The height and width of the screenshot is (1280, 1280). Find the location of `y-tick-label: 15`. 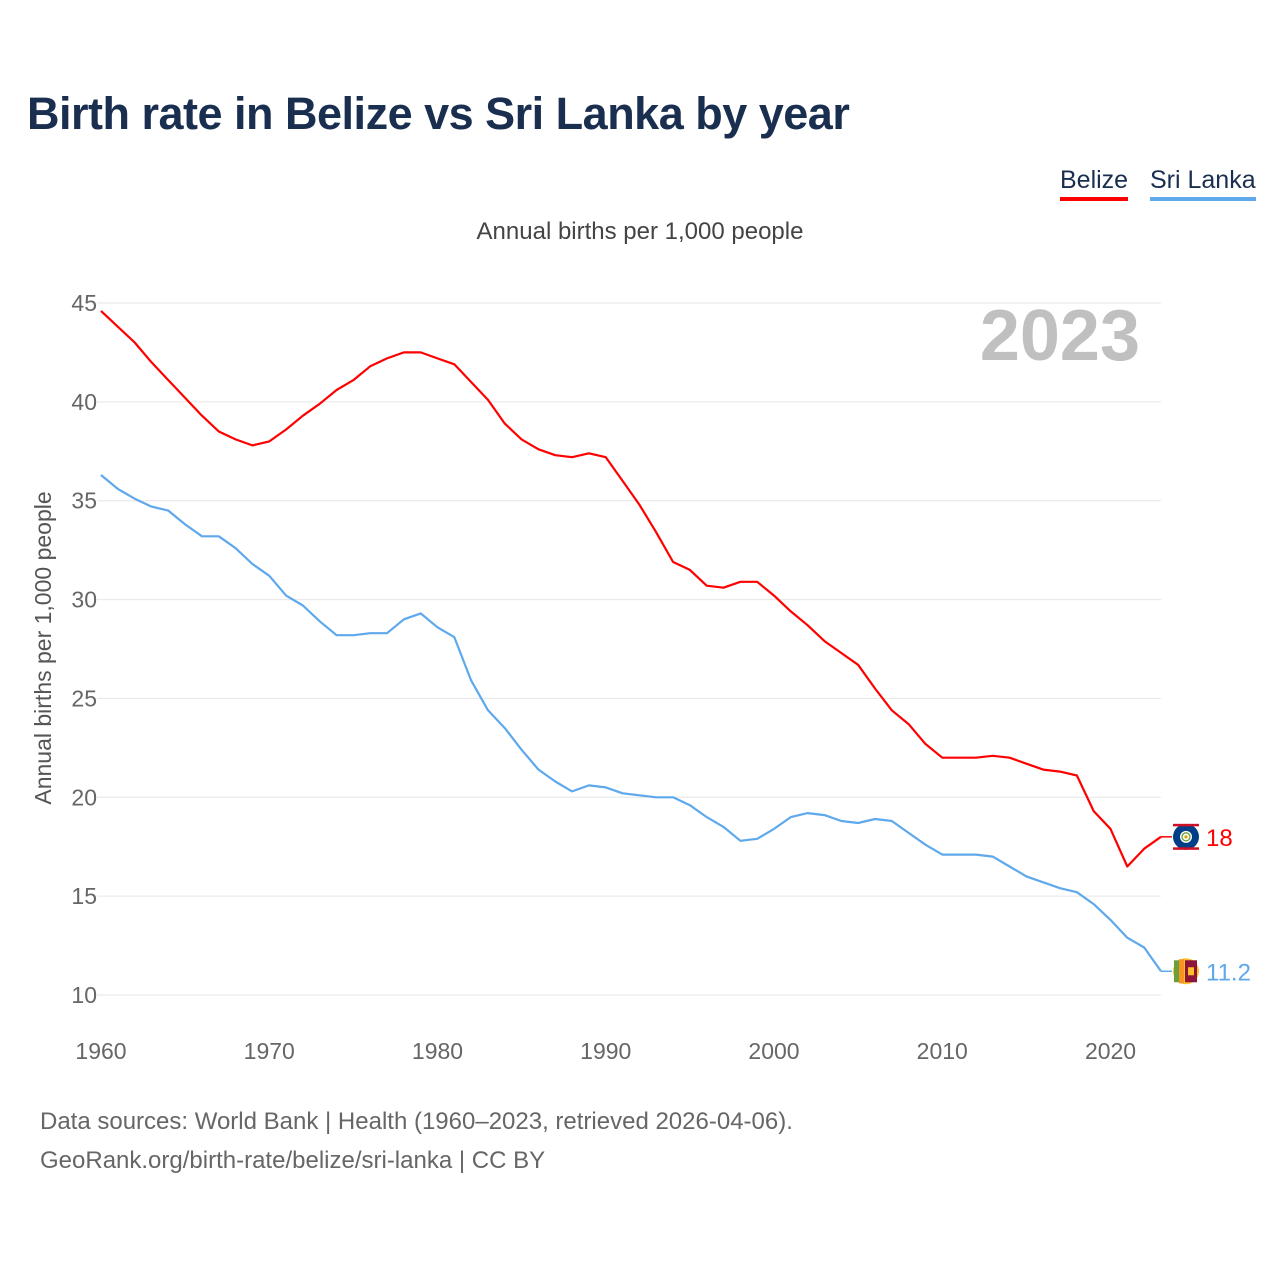

y-tick-label: 15 is located at coordinates (84, 896).